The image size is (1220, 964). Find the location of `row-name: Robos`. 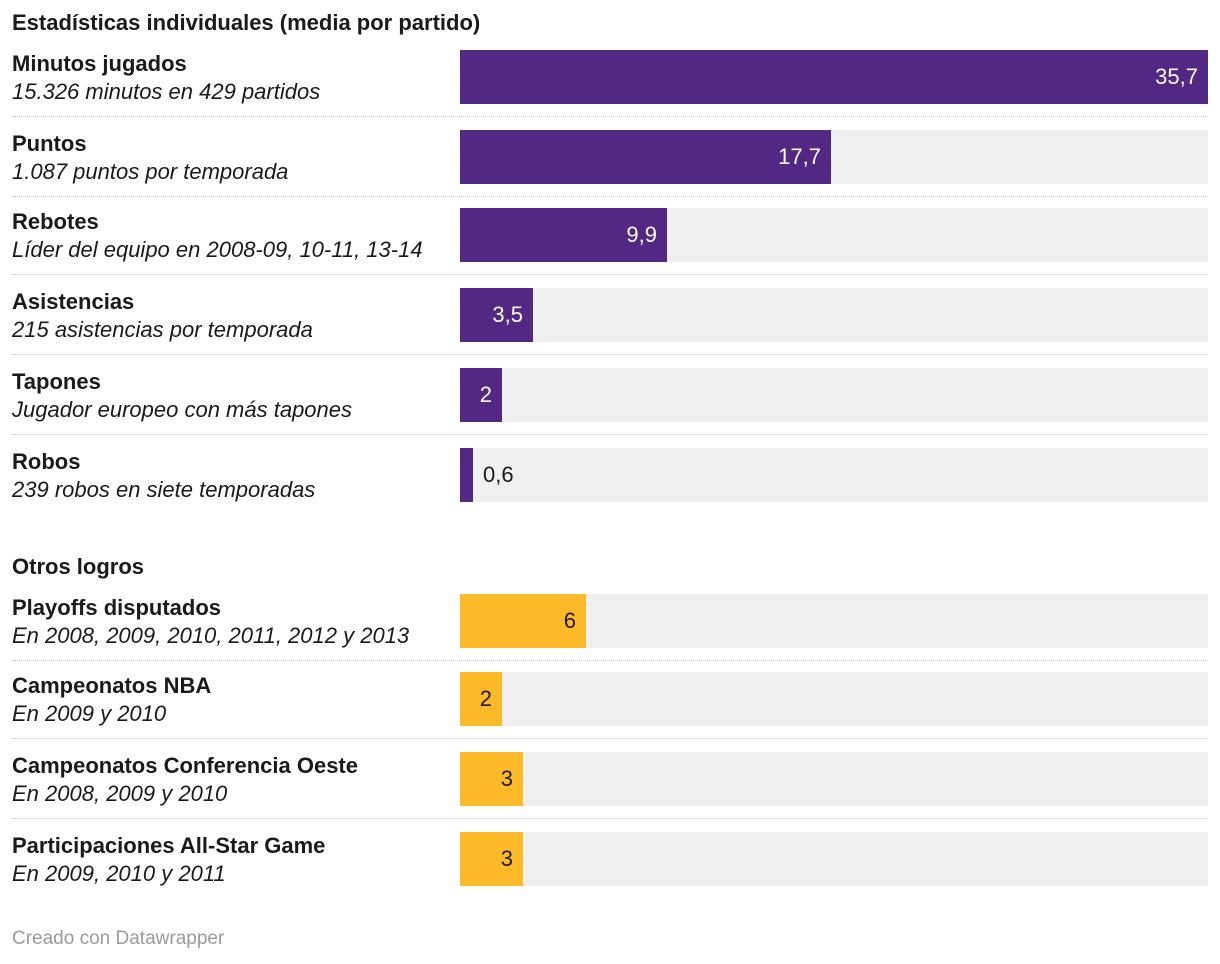

row-name: Robos is located at coordinates (46, 461).